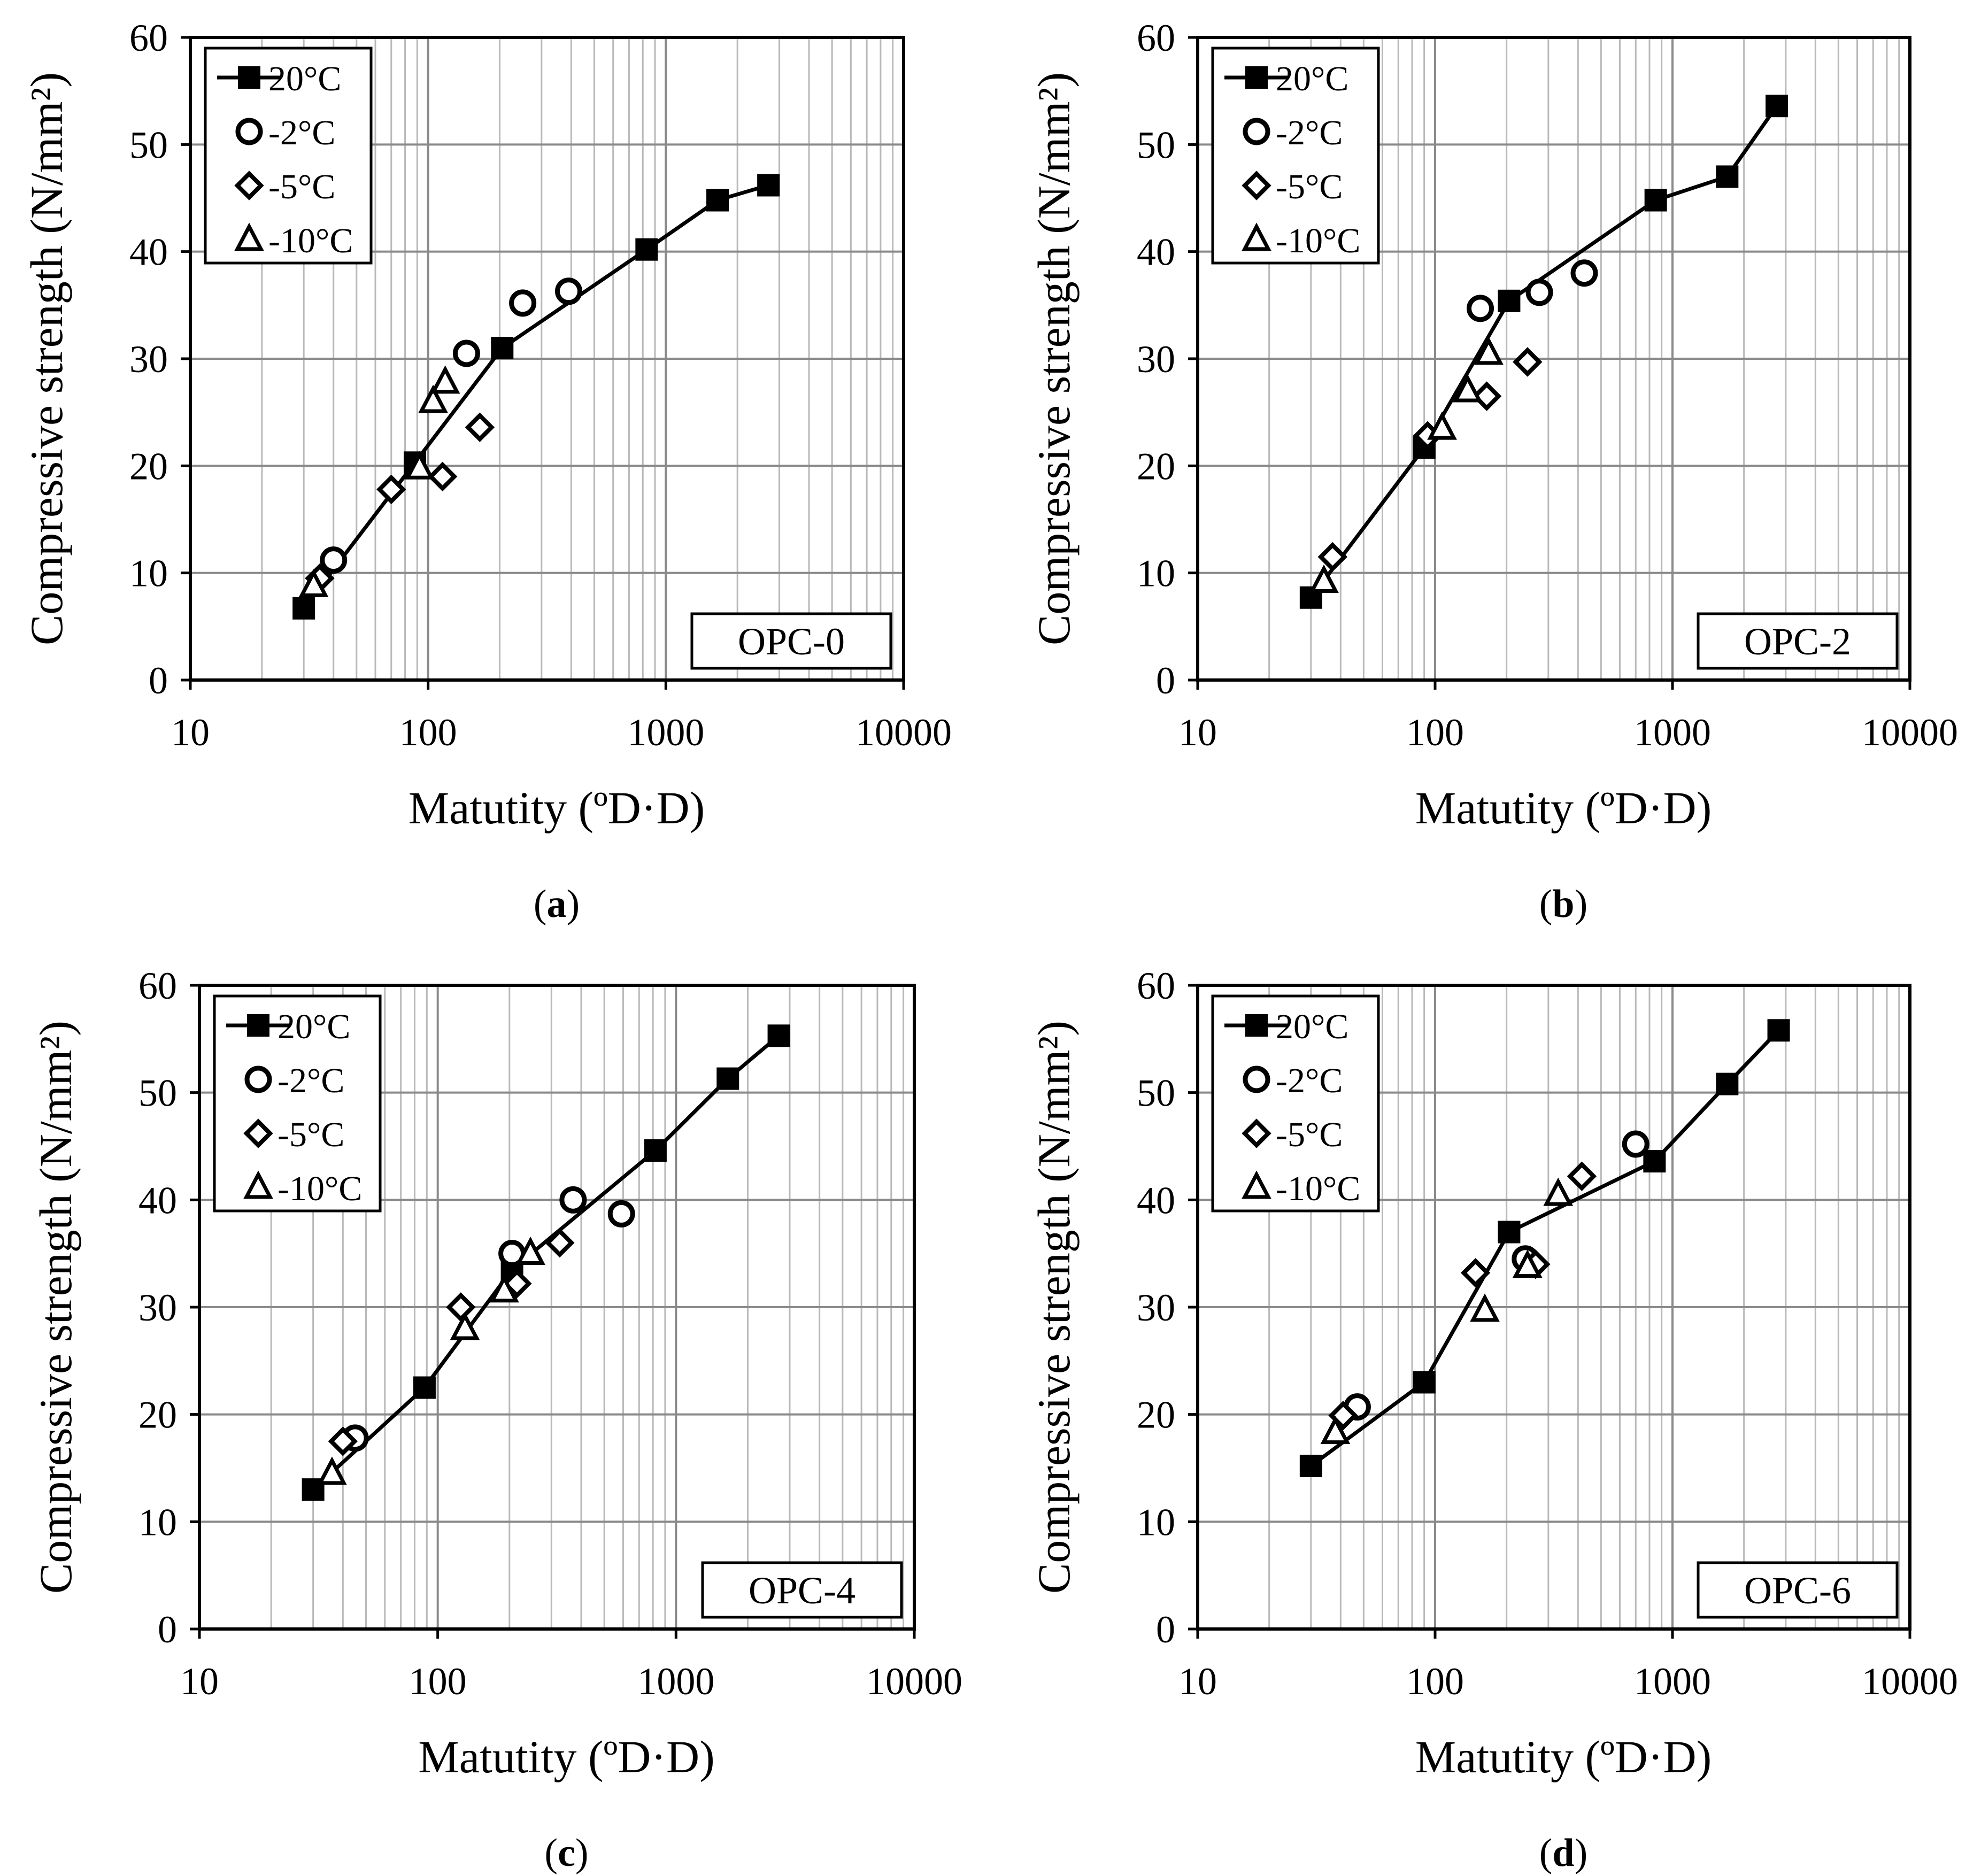  What do you see at coordinates (1054, 358) in the screenshot?
I see `y-axis-title: Compressive strength (N/mm²)` at bounding box center [1054, 358].